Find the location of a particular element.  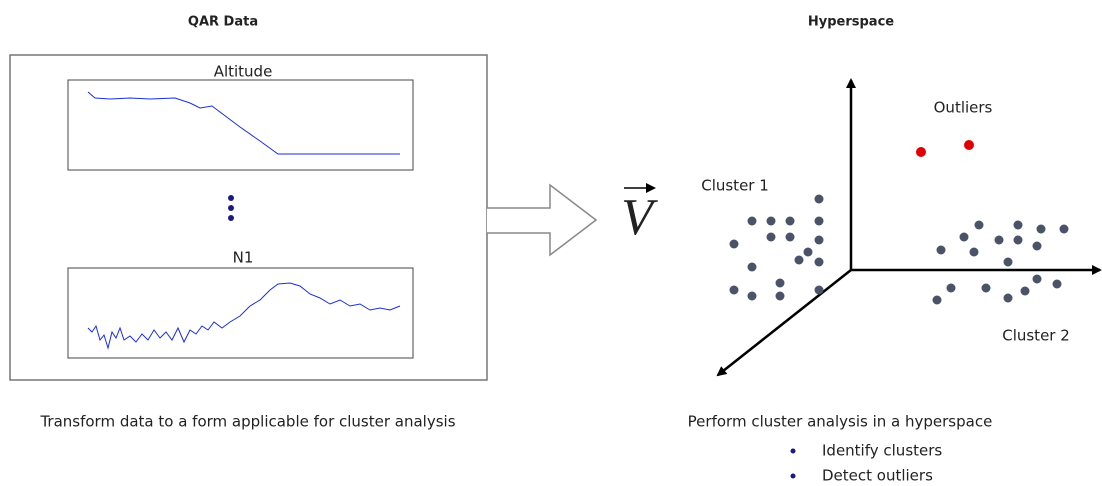

vector-symbol: V is located at coordinates (639, 217).